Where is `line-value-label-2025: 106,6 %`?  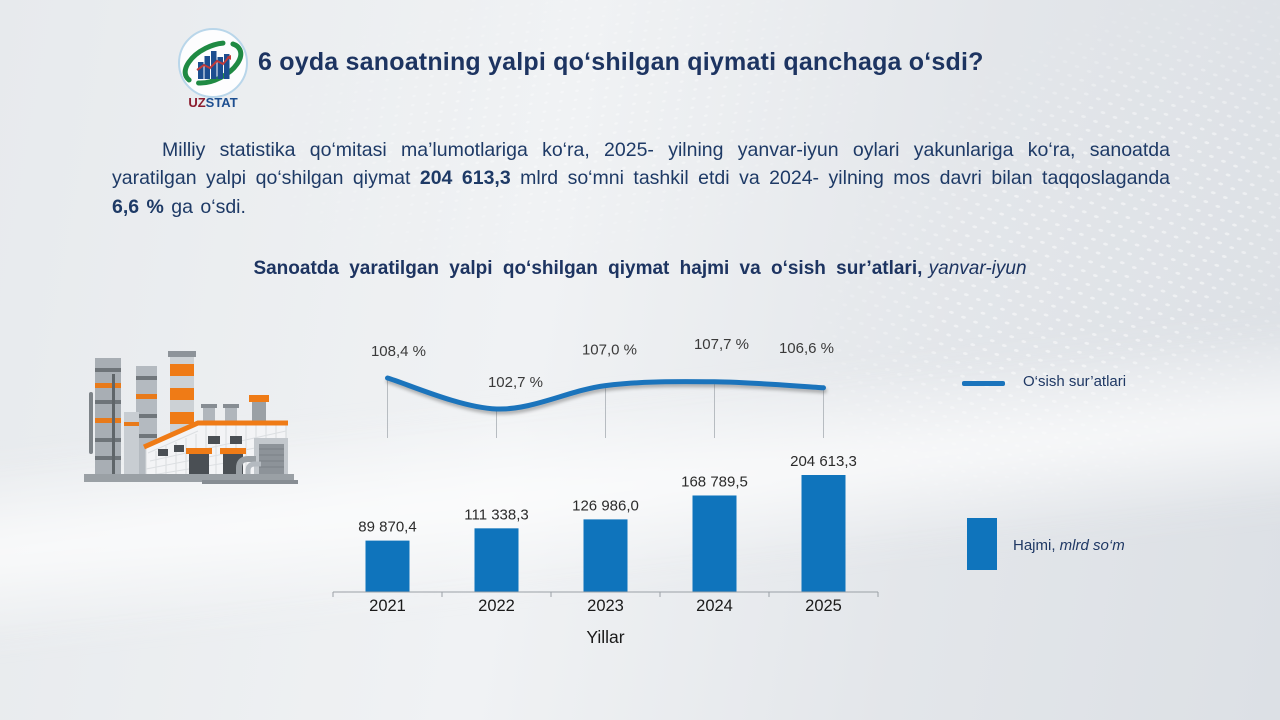
line-value-label-2025: 106,6 % is located at coordinates (806, 348).